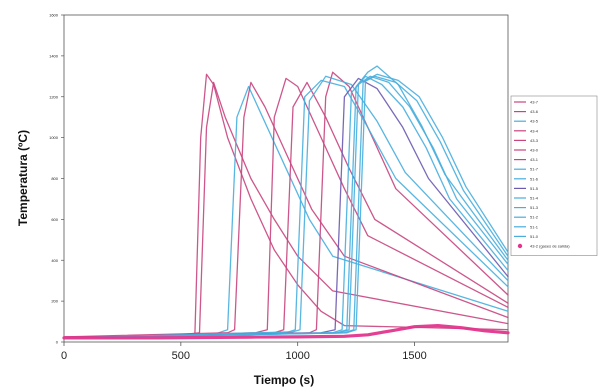 This screenshot has width=598, height=387. I want to click on series-line, so click(286, 332).